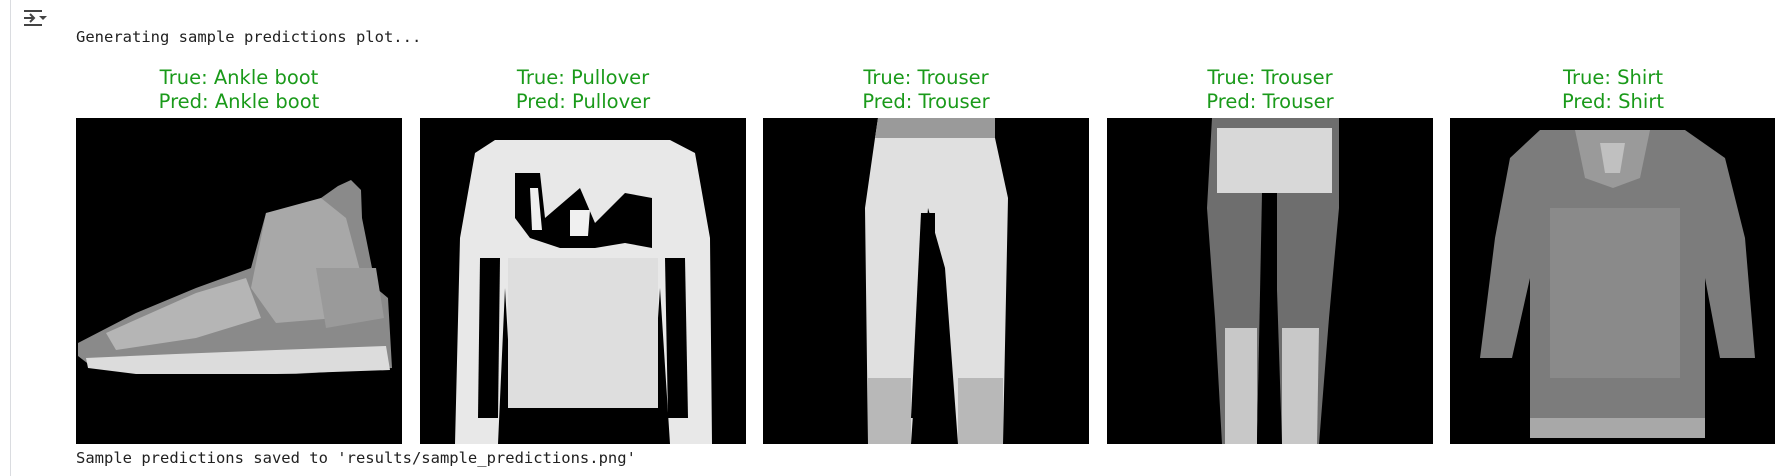 The image size is (1775, 476). Describe the element at coordinates (583, 77) in the screenshot. I see `true-label: True: Pullover` at that location.